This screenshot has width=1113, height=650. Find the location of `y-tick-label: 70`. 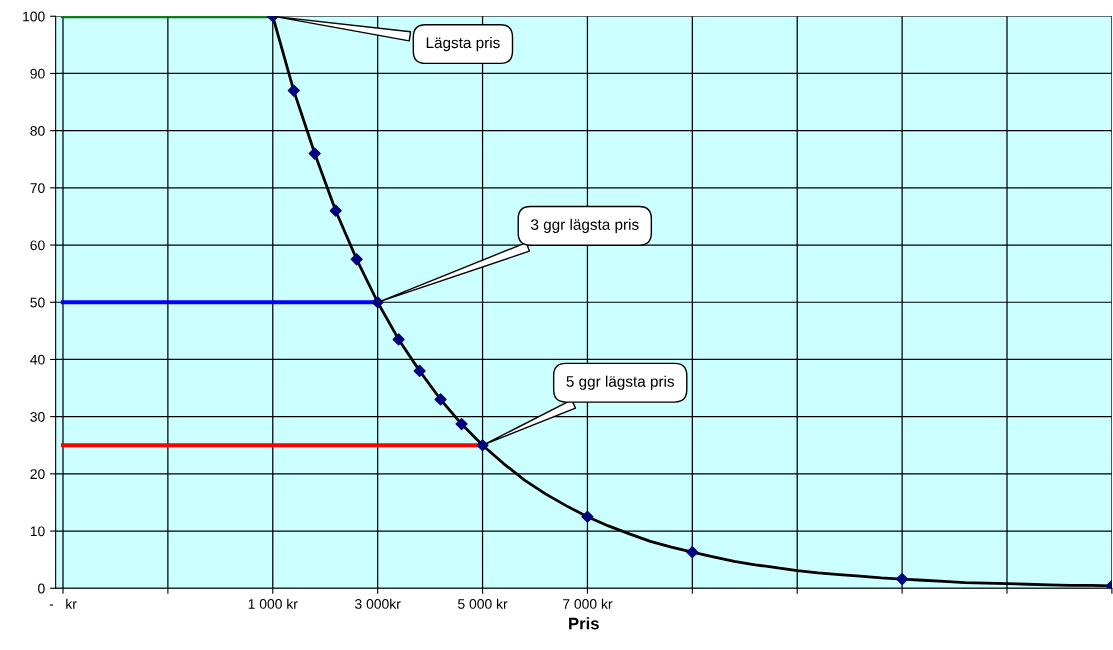

y-tick-label: 70 is located at coordinates (37, 188).